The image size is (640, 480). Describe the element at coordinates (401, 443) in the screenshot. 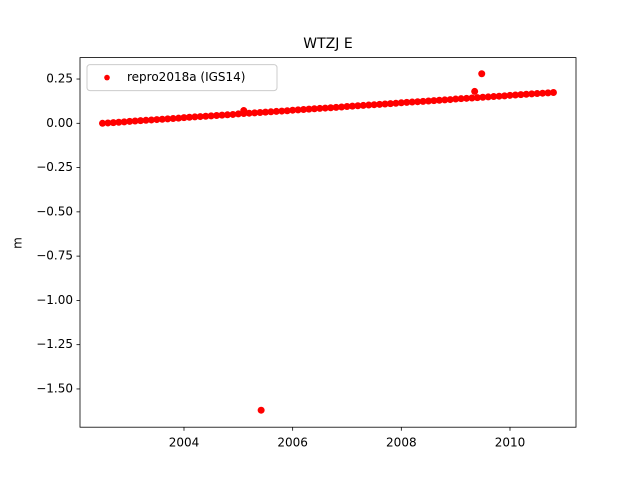

I see `x-tick-label: 2008` at that location.